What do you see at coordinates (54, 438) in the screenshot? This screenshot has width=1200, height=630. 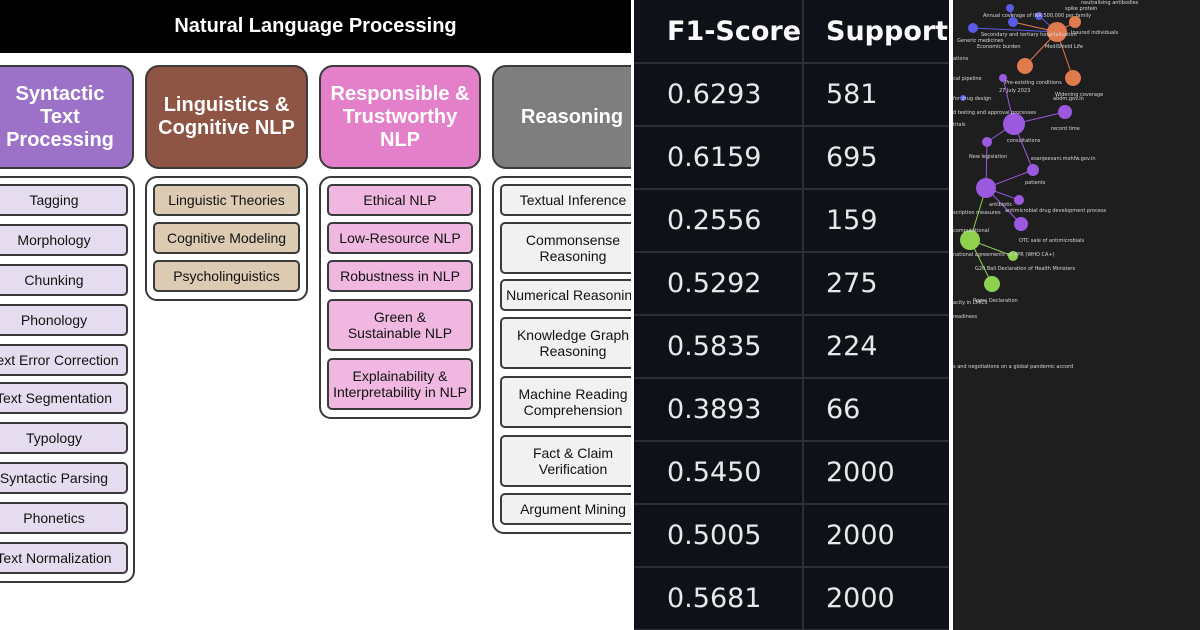 I see `item-label: Typology` at bounding box center [54, 438].